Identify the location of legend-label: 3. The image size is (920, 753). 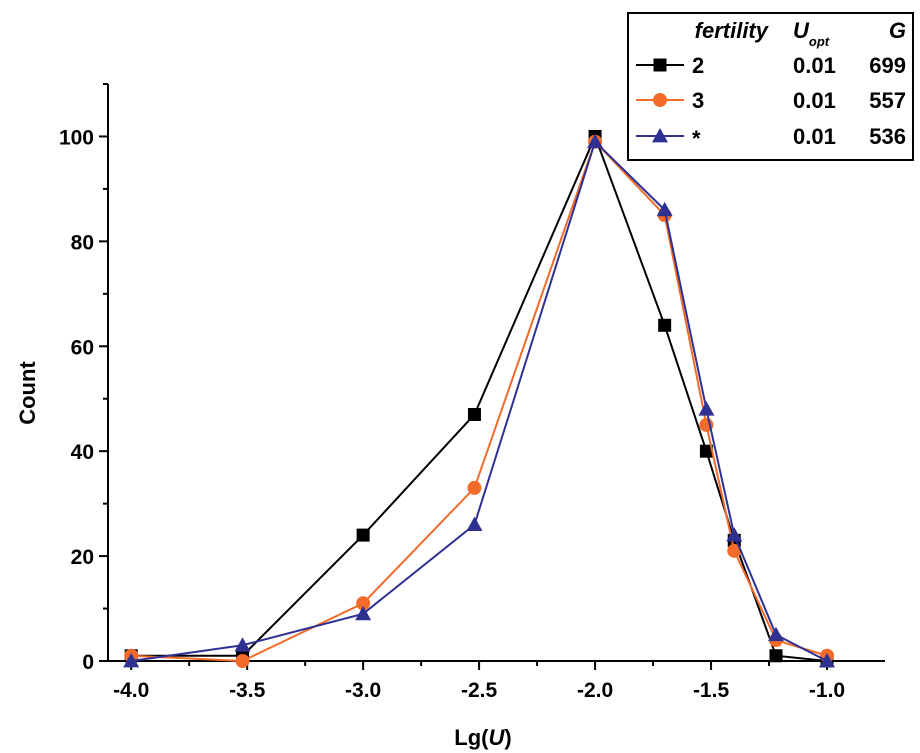
(698, 100).